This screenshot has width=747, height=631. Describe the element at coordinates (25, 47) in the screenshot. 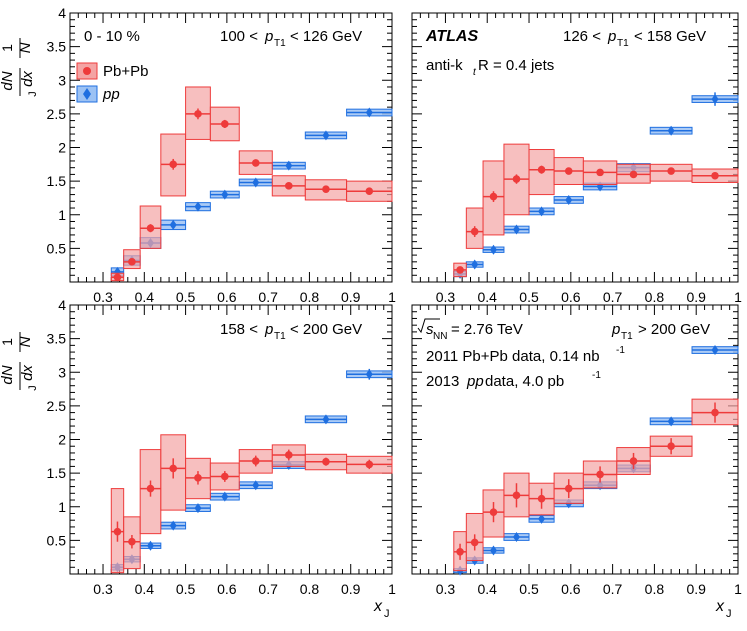

I see `y-axis-title-n: N` at that location.